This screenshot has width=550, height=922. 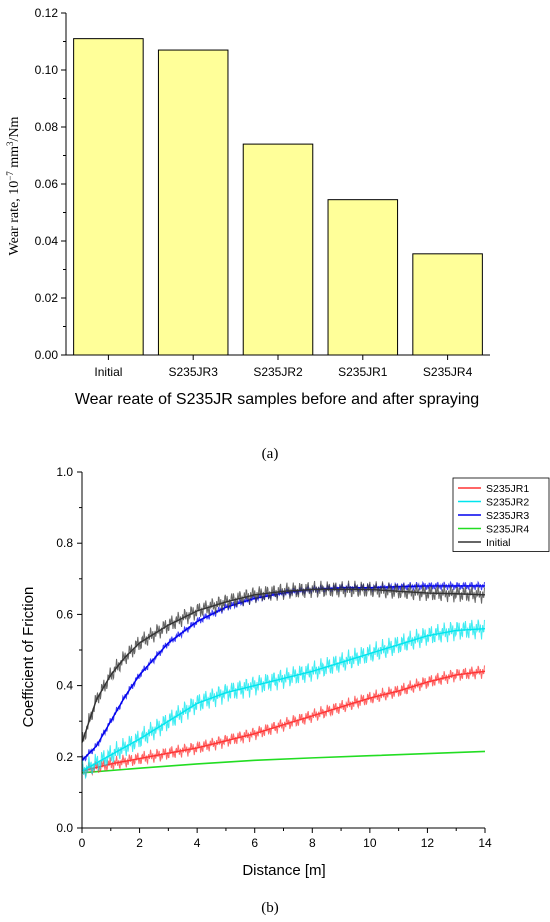 I want to click on bar-chart-x-ticks: Initial S235JR3 S235JR2 S235JR1 S235JR4, so click(x=283, y=367).